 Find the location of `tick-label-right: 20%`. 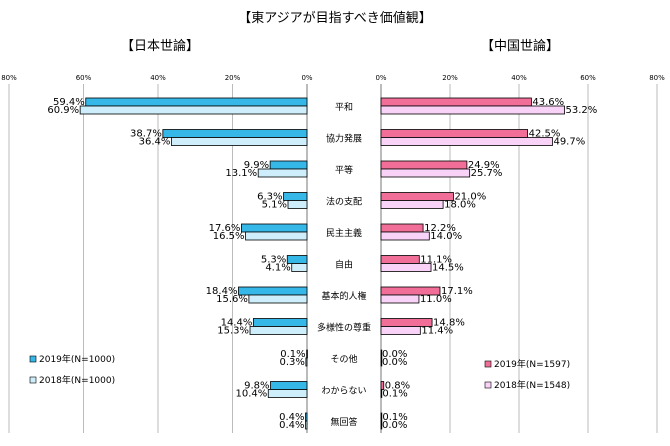

tick-label-right: 20% is located at coordinates (450, 78).